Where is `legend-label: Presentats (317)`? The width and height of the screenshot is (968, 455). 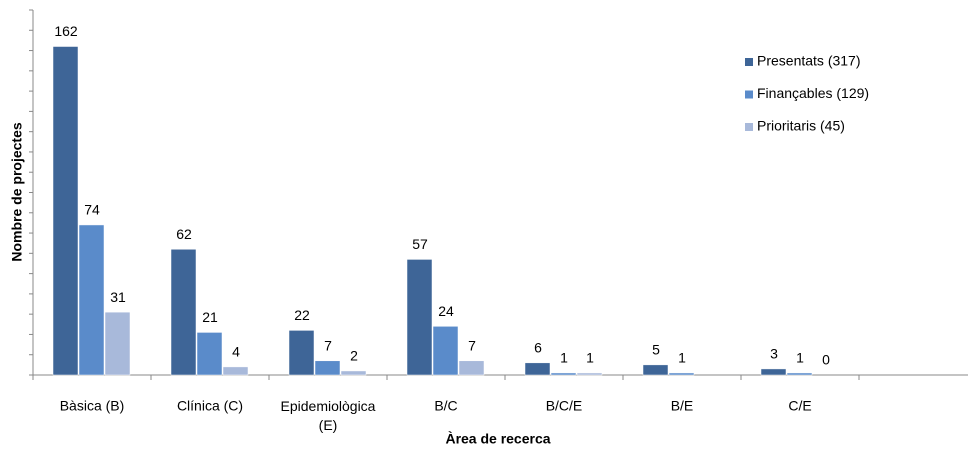 legend-label: Presentats (317) is located at coordinates (809, 61).